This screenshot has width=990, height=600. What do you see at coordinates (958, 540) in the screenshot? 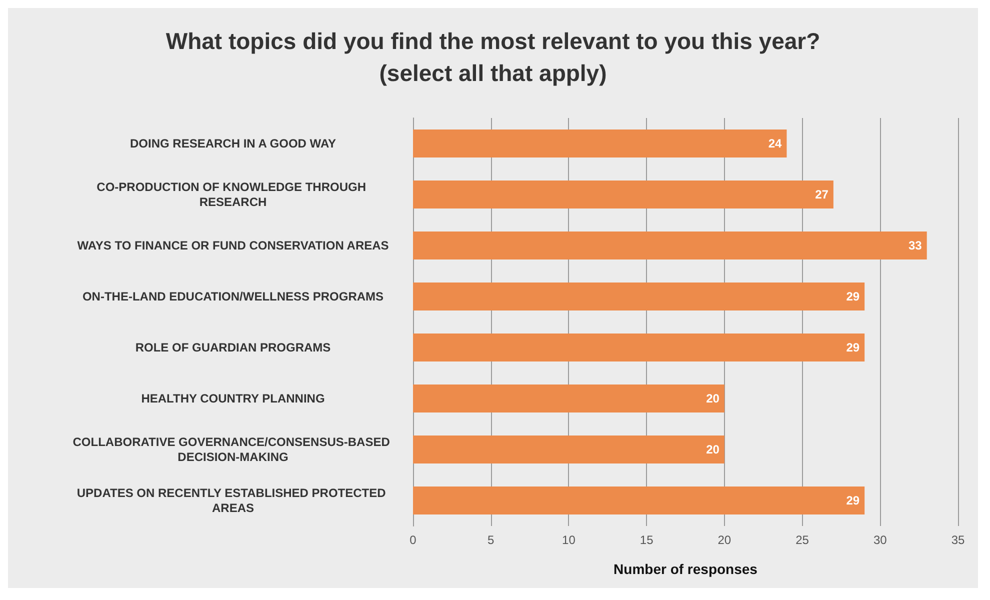
I see `x-tick-label: 35` at bounding box center [958, 540].